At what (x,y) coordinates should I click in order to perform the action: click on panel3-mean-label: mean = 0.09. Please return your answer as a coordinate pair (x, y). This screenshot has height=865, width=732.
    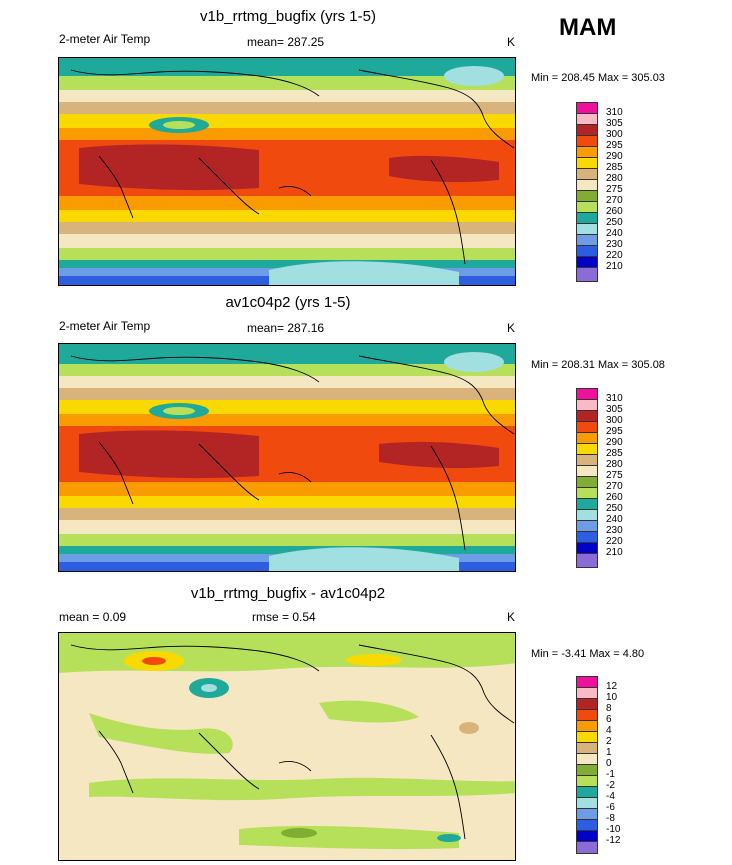
    Looking at the image, I should click on (93, 617).